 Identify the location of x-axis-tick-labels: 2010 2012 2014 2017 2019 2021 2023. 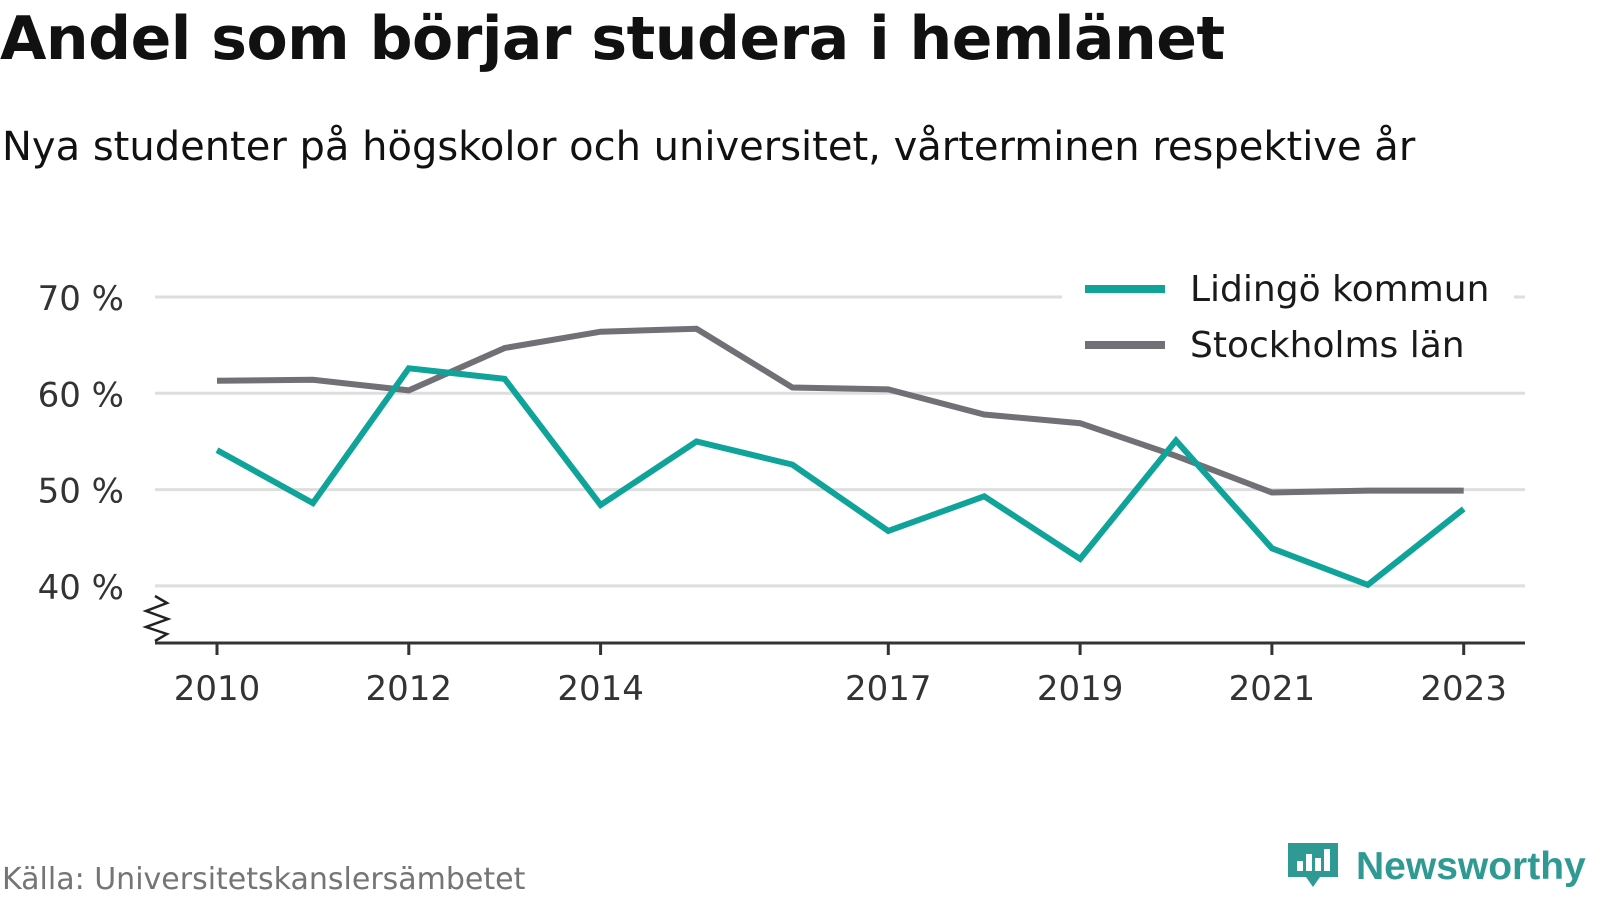
(840, 689).